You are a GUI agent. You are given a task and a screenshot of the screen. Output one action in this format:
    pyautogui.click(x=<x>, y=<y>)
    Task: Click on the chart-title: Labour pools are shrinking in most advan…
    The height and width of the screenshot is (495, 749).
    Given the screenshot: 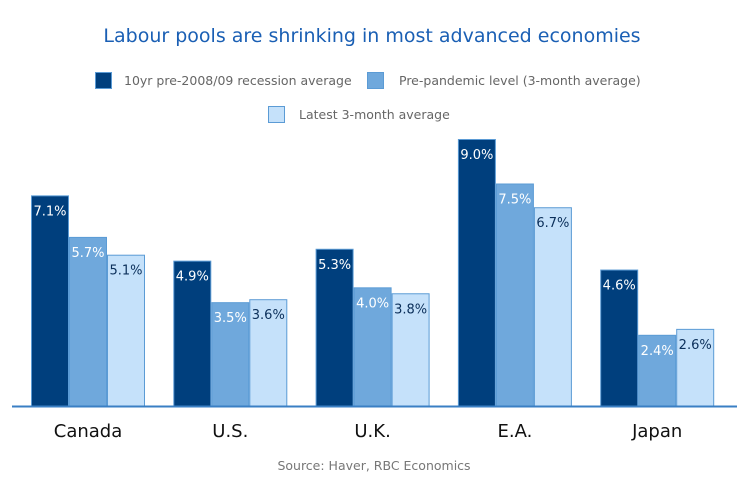 What is the action you would take?
    pyautogui.click(x=371, y=36)
    